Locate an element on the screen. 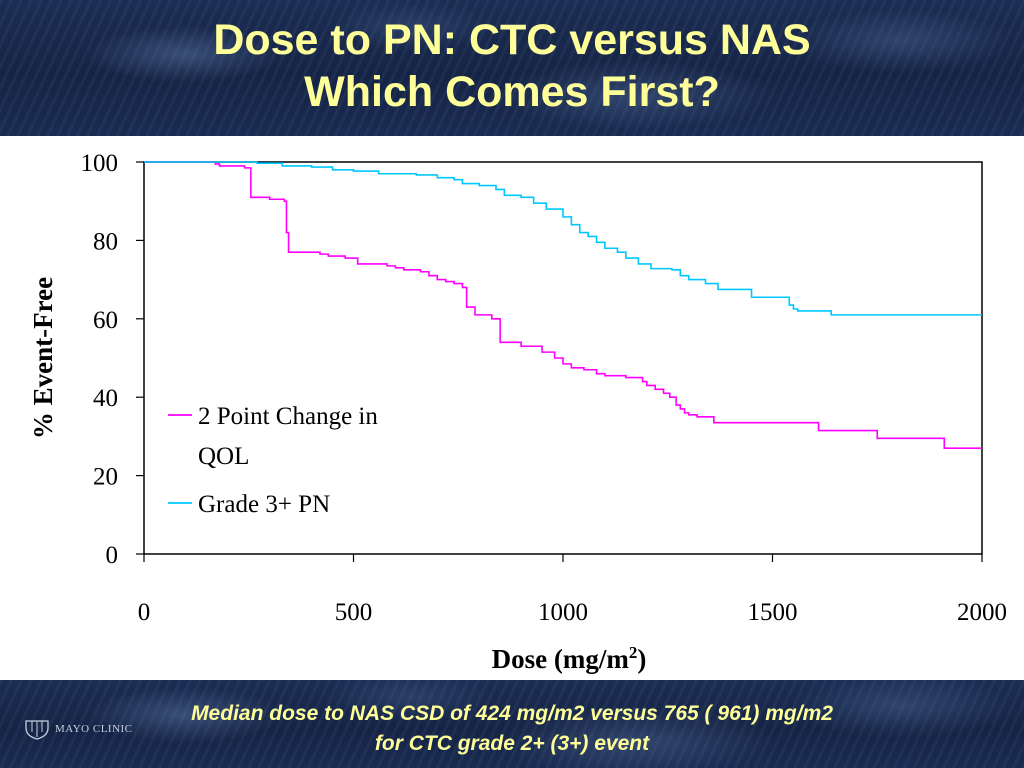 This screenshot has width=1024, height=768. y-tick-label: 100 is located at coordinates (100, 163).